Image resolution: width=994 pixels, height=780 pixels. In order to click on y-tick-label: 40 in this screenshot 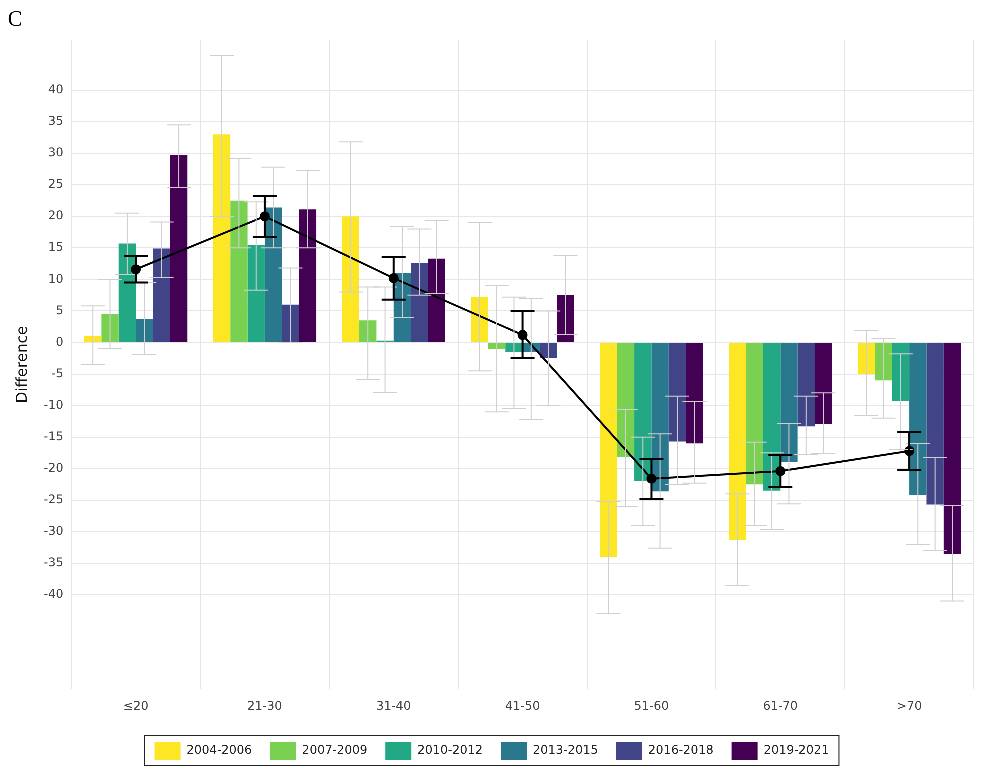, I will do `click(56, 89)`.